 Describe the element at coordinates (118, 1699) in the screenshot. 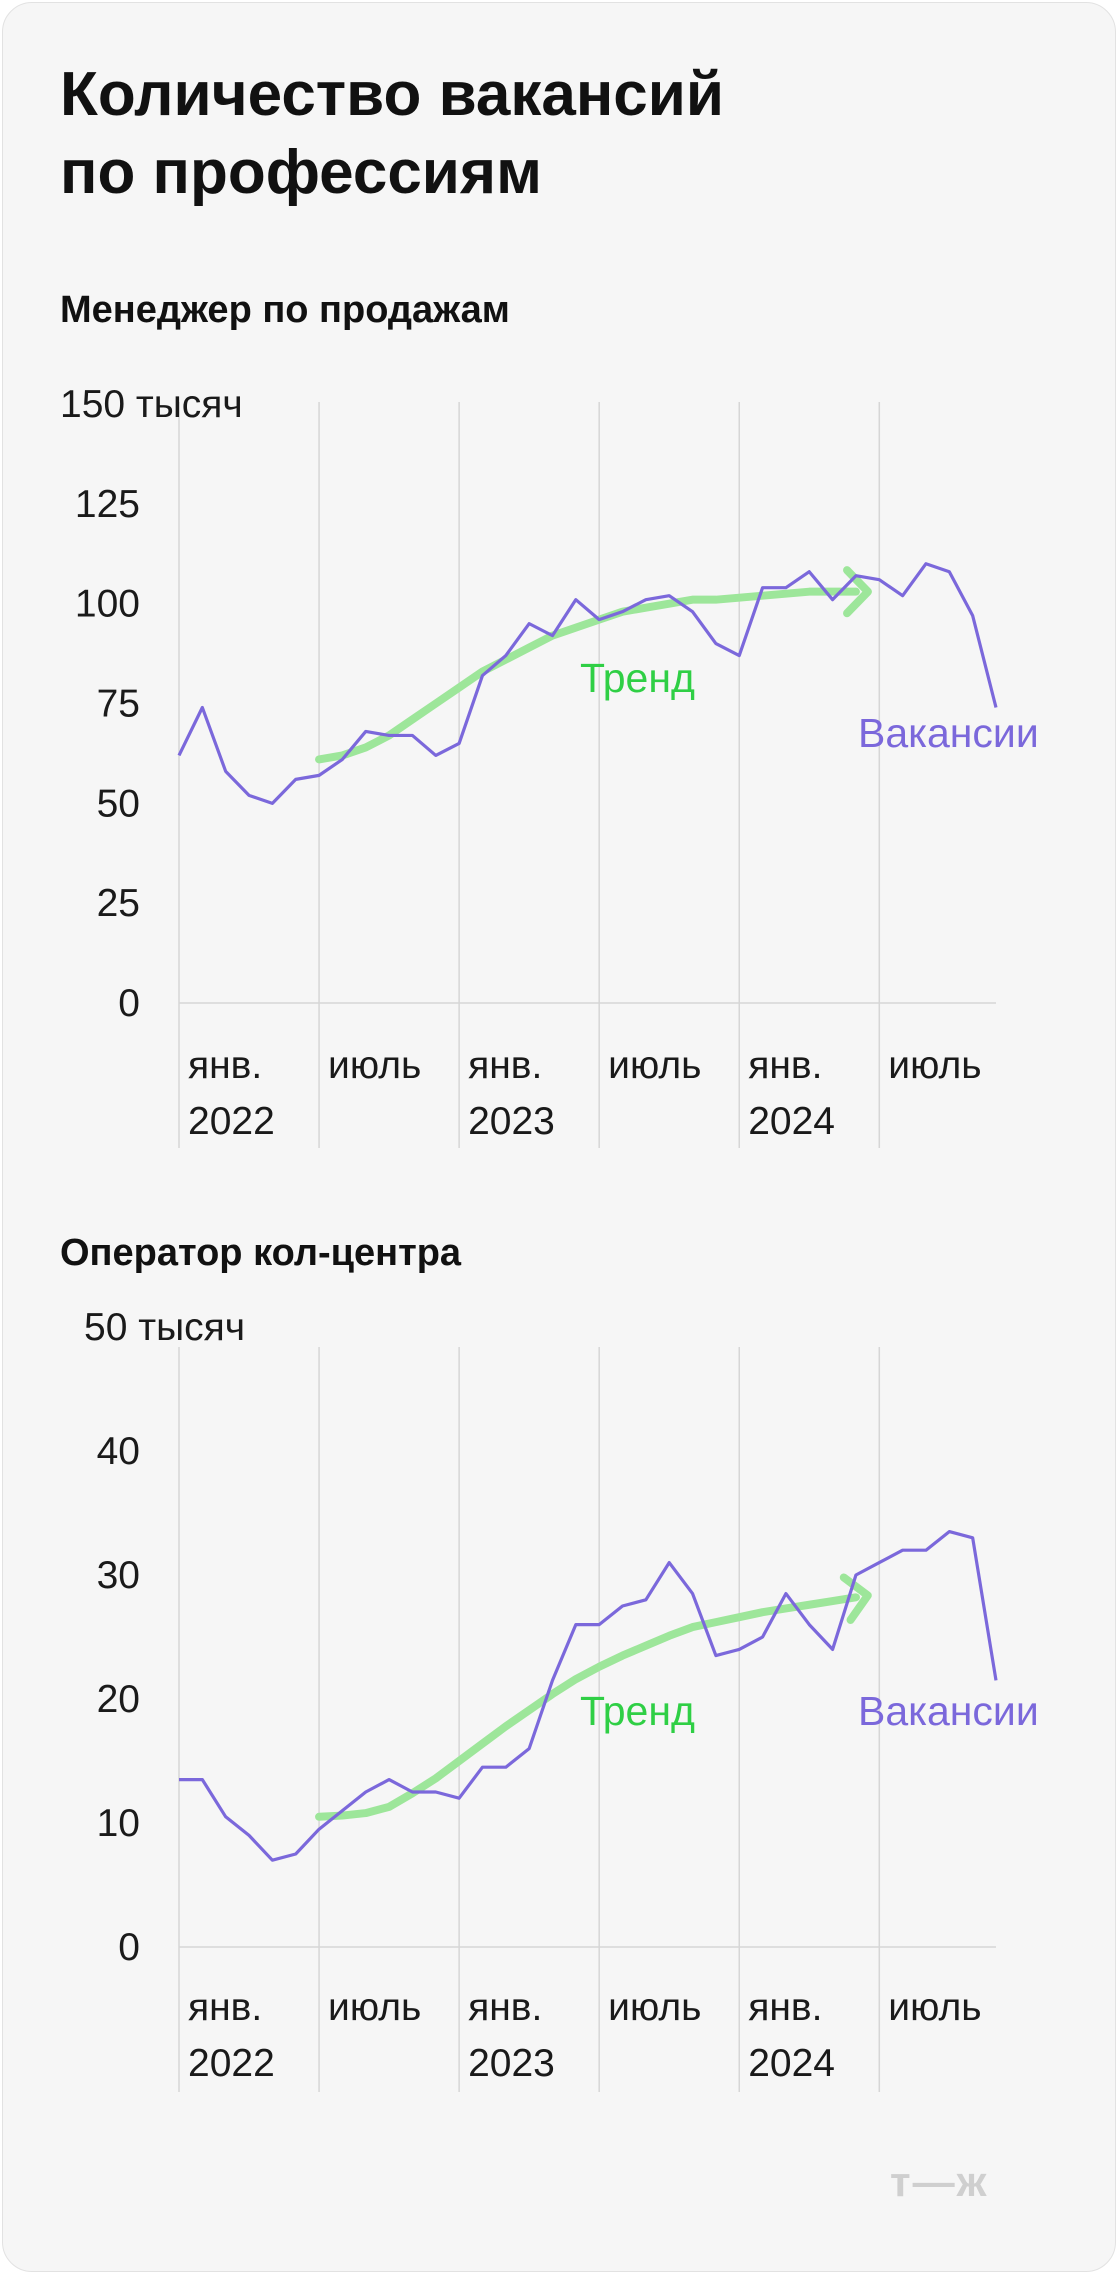

I see `y-tick-label: 20` at that location.